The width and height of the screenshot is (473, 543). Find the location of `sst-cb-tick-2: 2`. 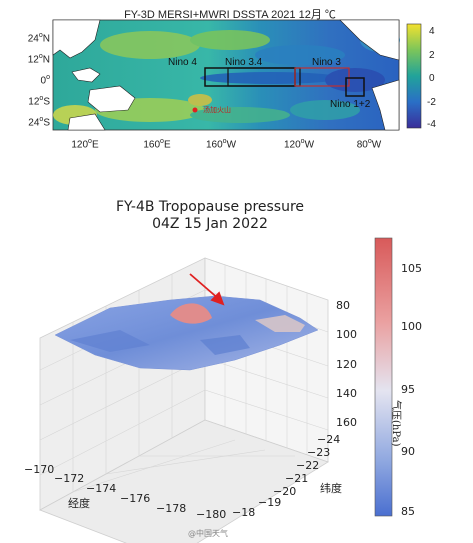

sst-cb-tick-2: 2 is located at coordinates (432, 55).